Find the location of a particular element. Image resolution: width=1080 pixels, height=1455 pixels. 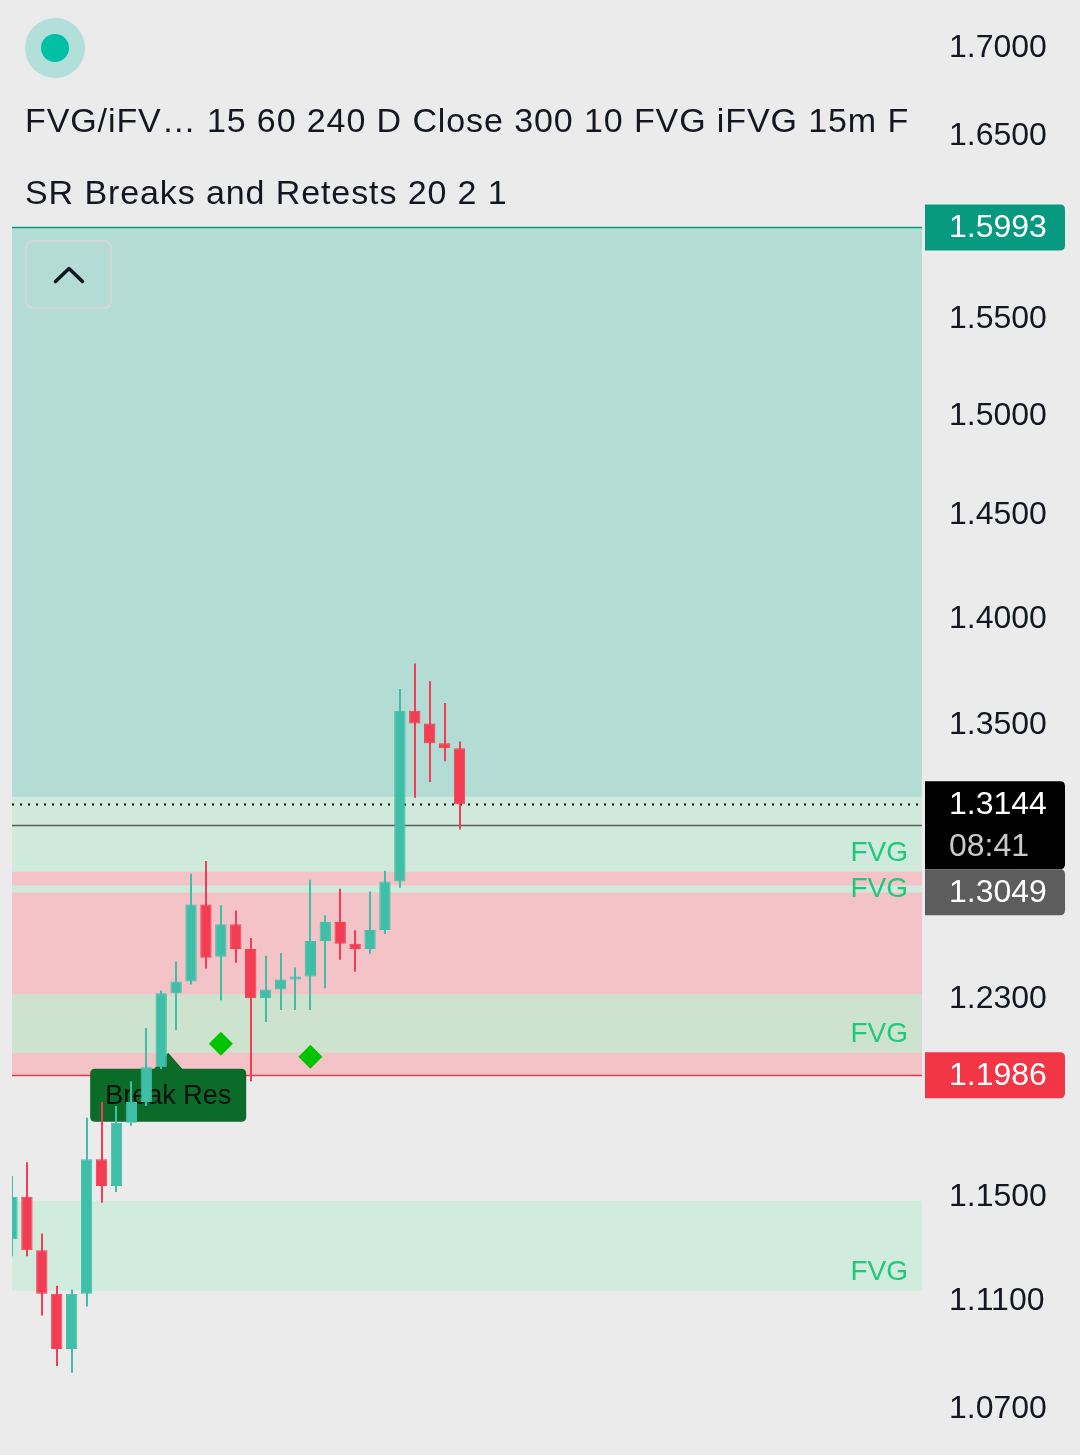

y-tick-label: 1.4000 is located at coordinates (998, 616).